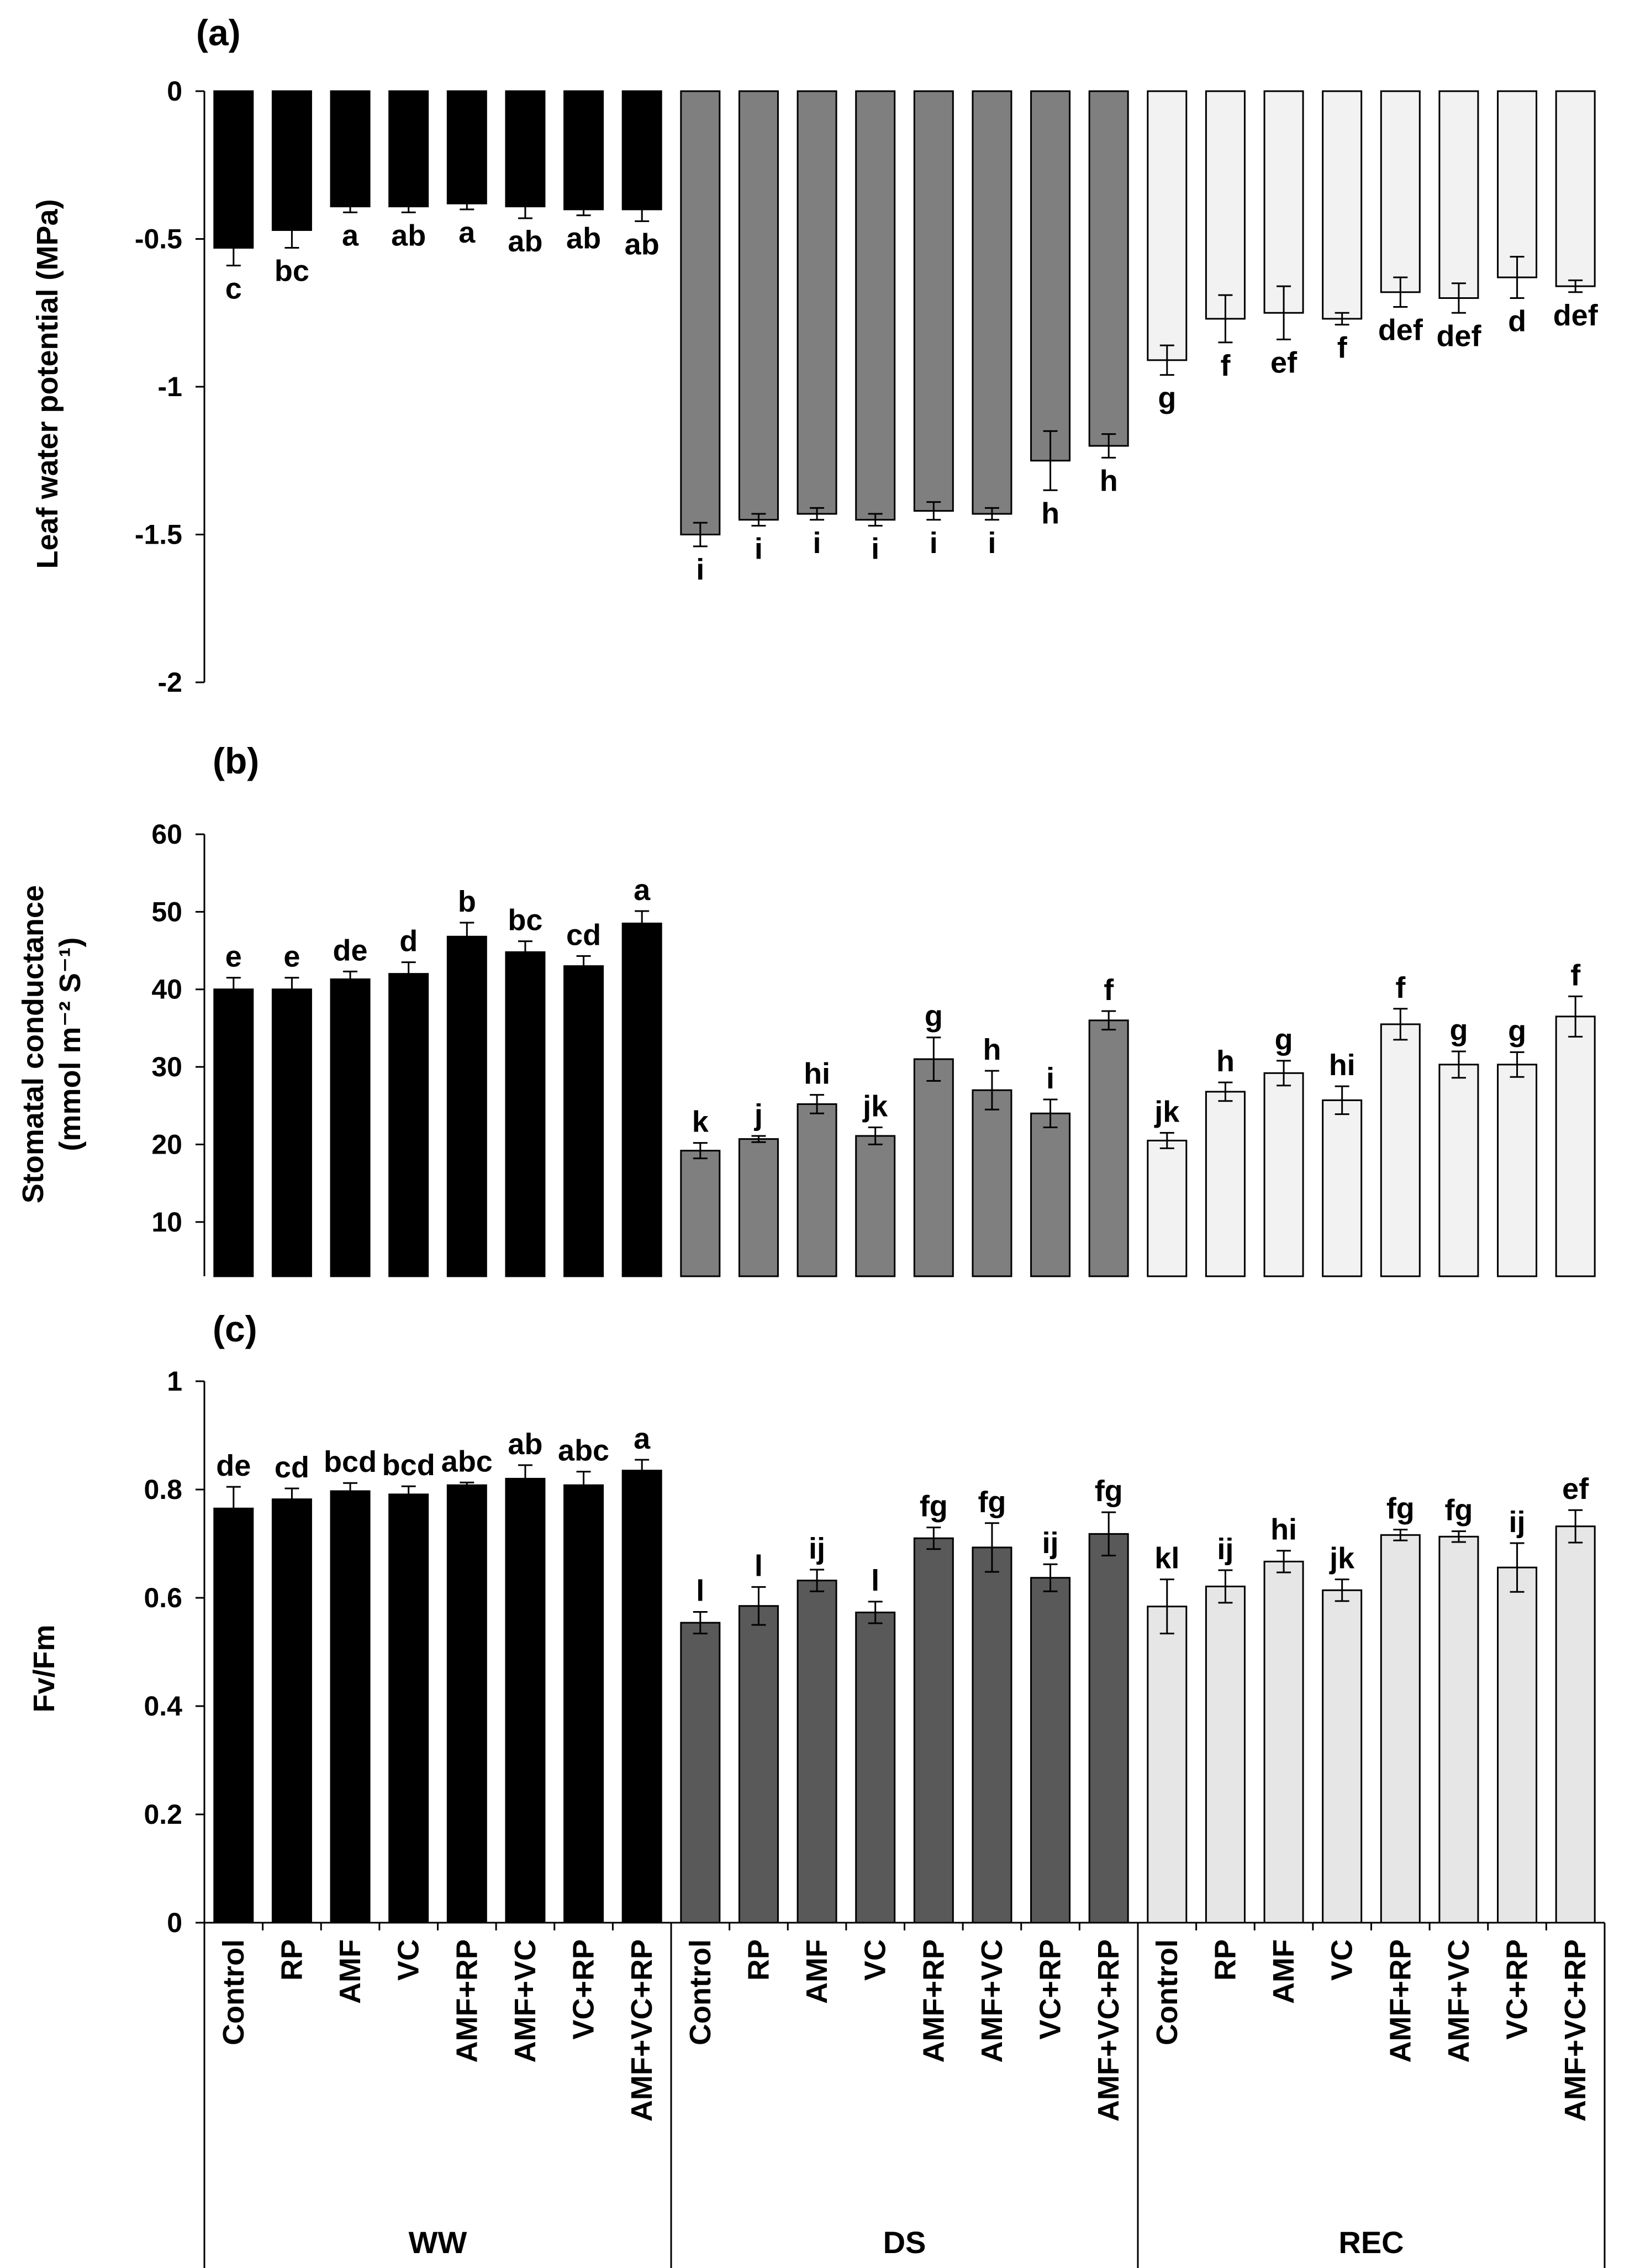 Image resolution: width=1635 pixels, height=2268 pixels. Describe the element at coordinates (170, 683) in the screenshot. I see `panel-a-y-tick-label: -2` at that location.